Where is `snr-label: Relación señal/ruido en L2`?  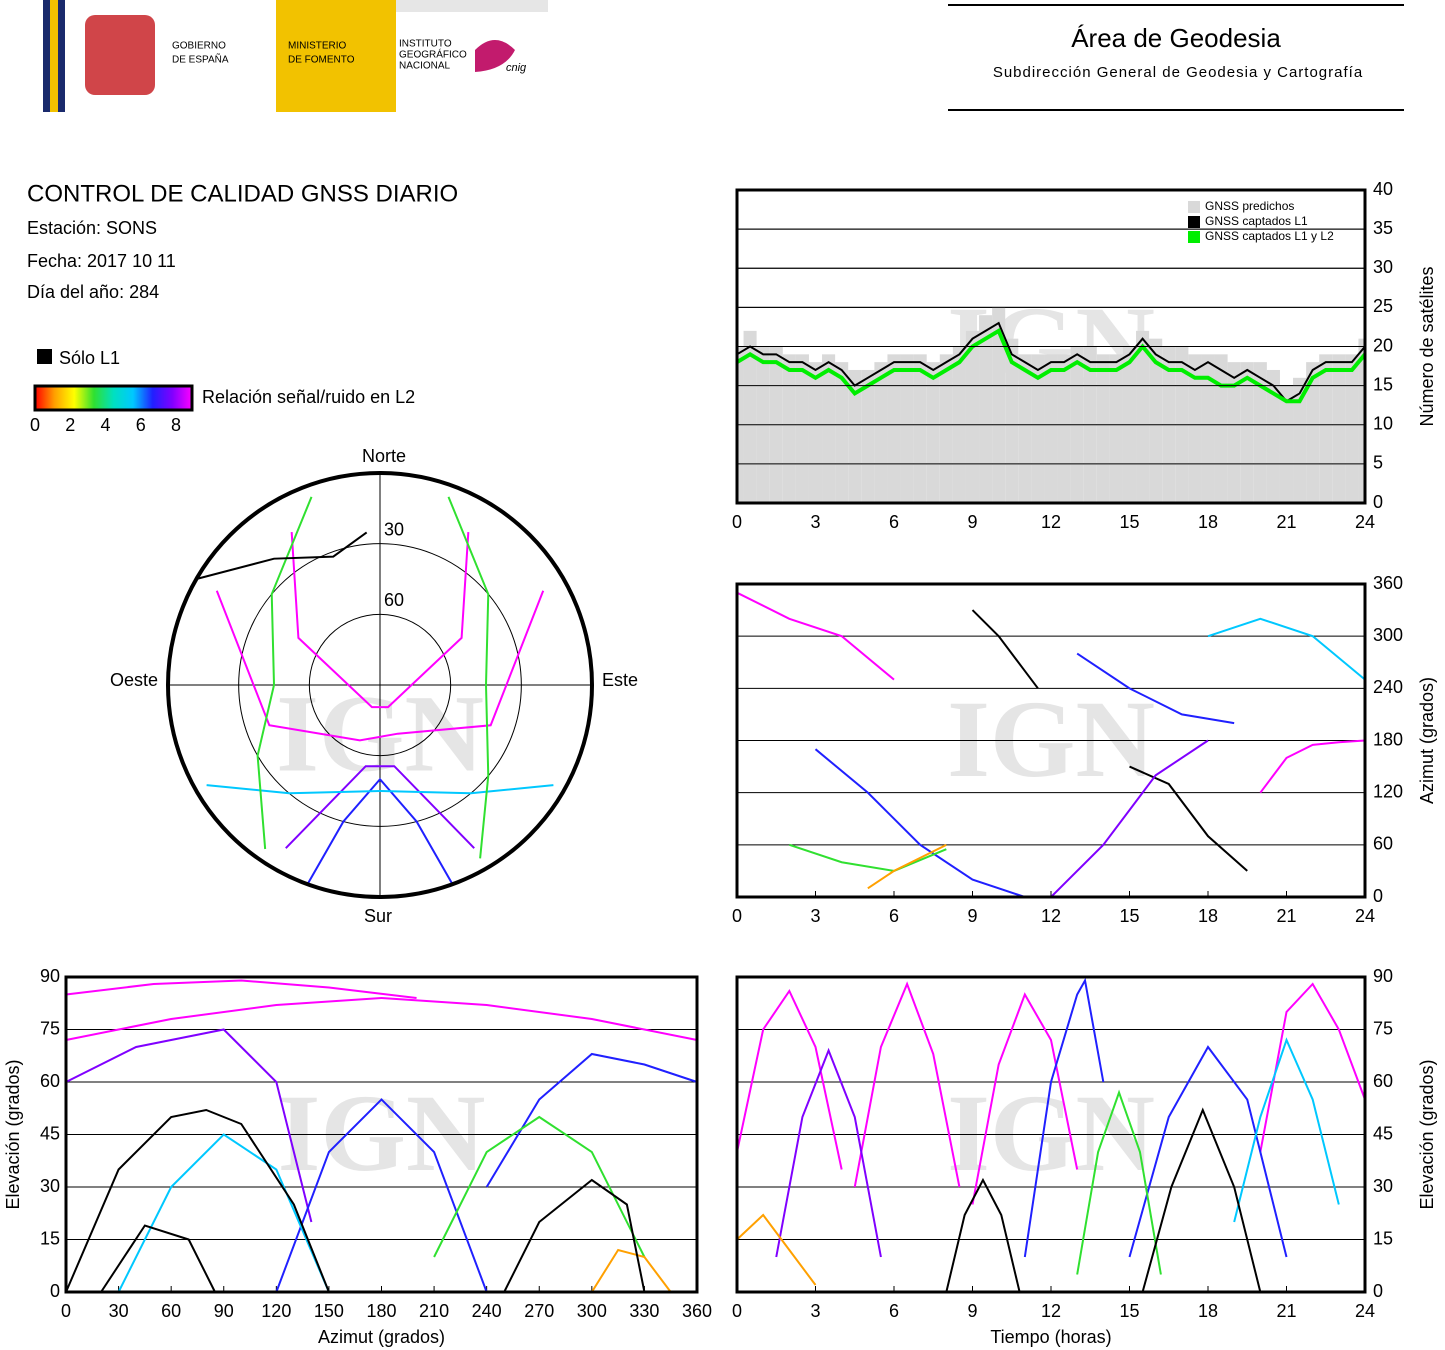
snr-label: Relación señal/ruido en L2 is located at coordinates (308, 397).